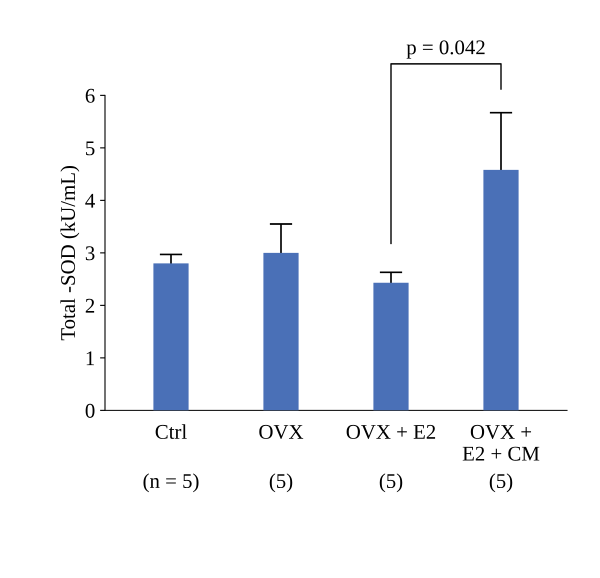  I want to click on y-tick-label: 6, so click(90, 95).